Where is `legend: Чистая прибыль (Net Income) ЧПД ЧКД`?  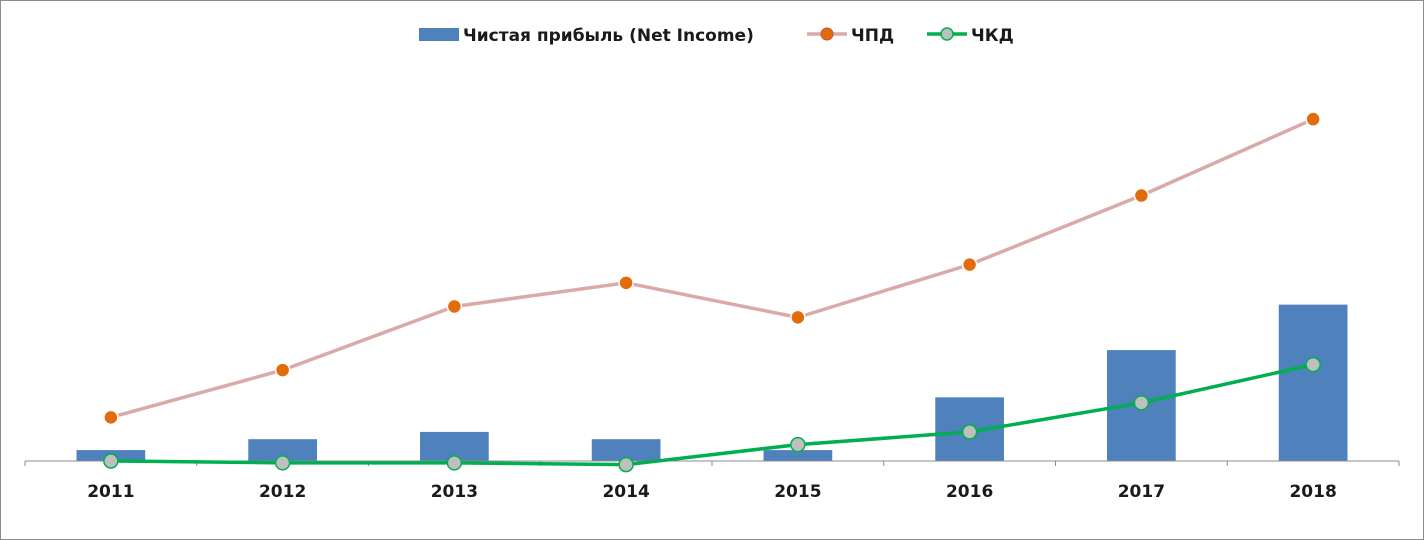 legend: Чистая прибыль (Net Income) ЧПД ЧКД is located at coordinates (716, 36).